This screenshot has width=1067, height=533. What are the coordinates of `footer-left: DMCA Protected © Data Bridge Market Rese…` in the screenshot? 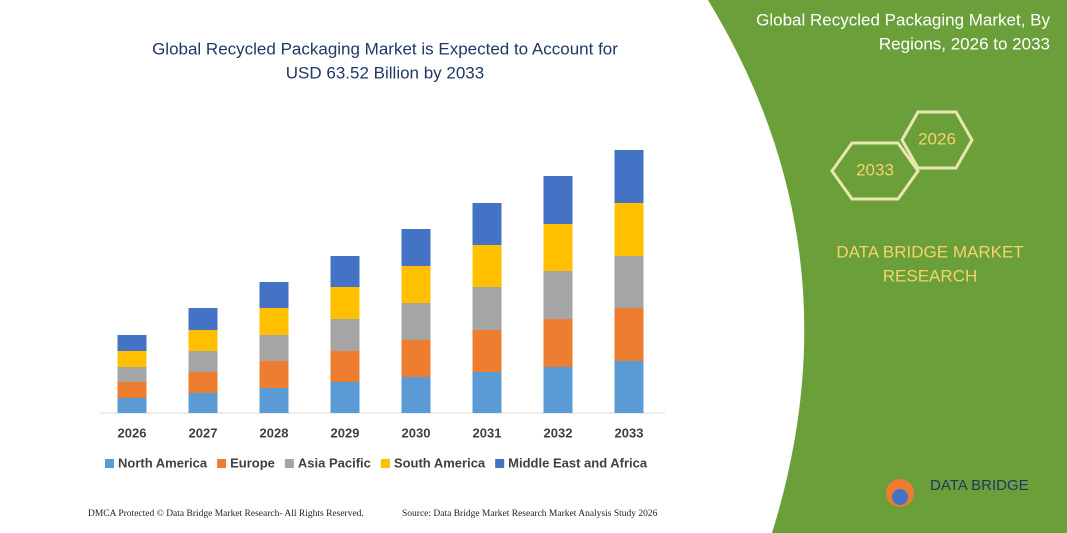 It's located at (226, 513).